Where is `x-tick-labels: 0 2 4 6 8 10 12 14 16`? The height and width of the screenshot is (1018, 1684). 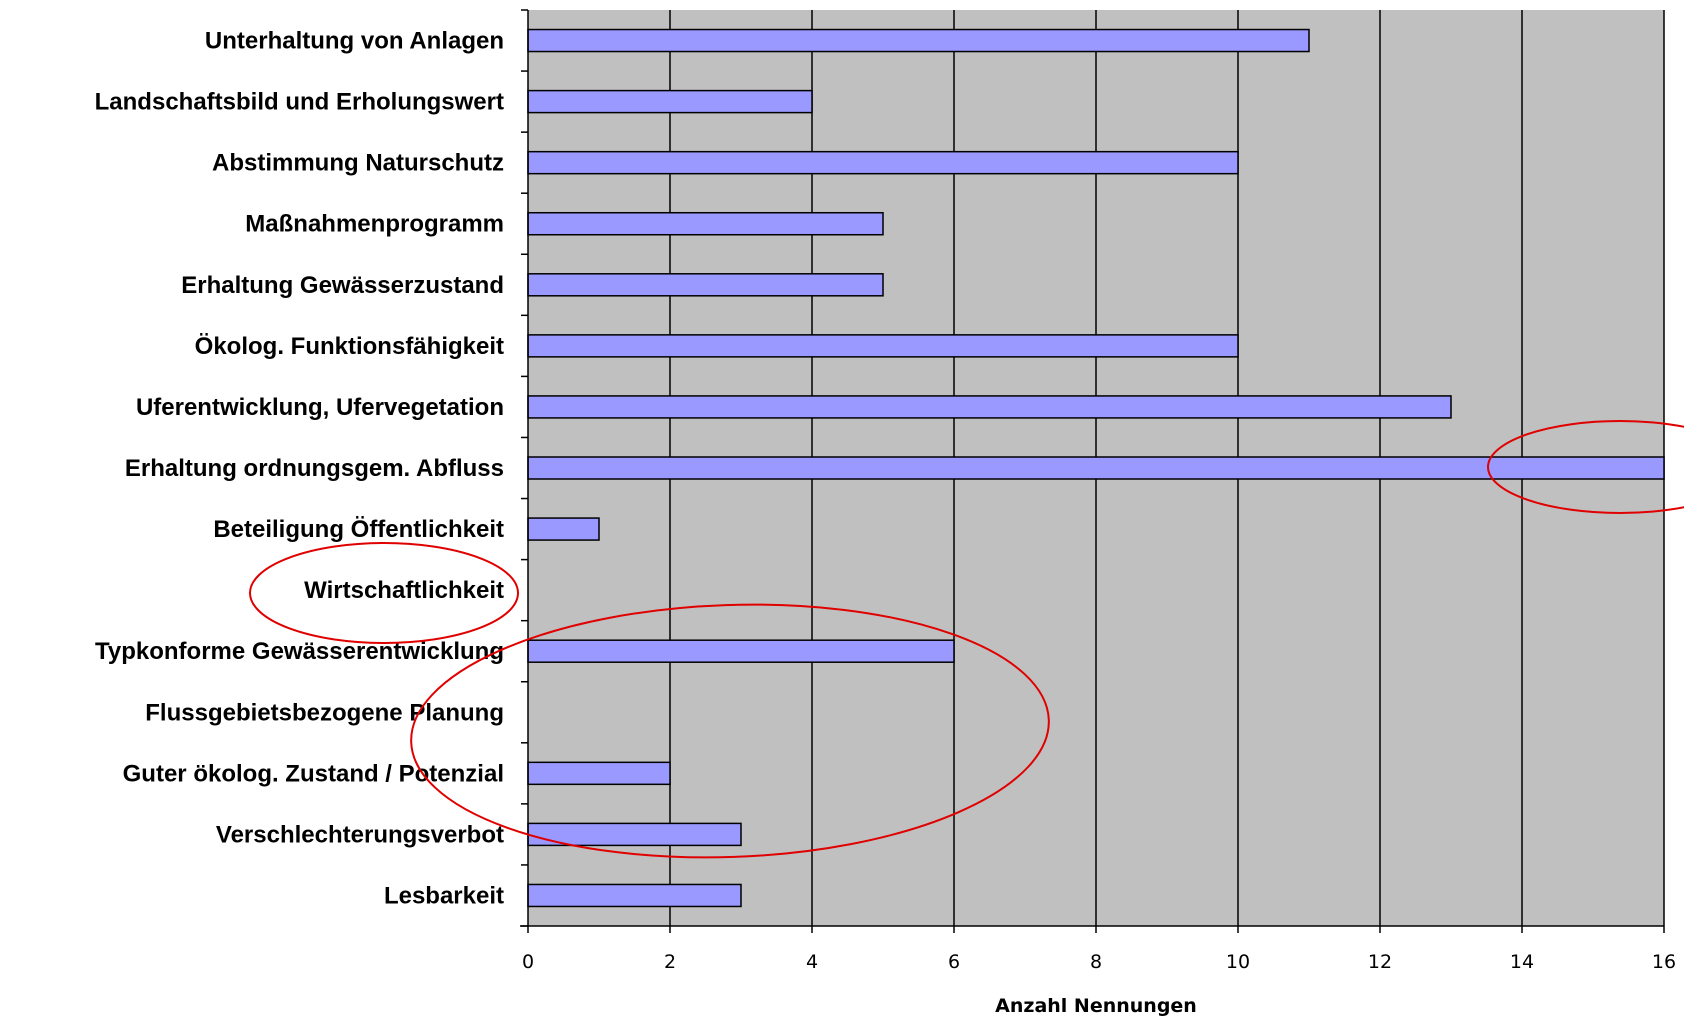
x-tick-labels: 0 2 4 6 8 10 12 14 16 is located at coordinates (1099, 949).